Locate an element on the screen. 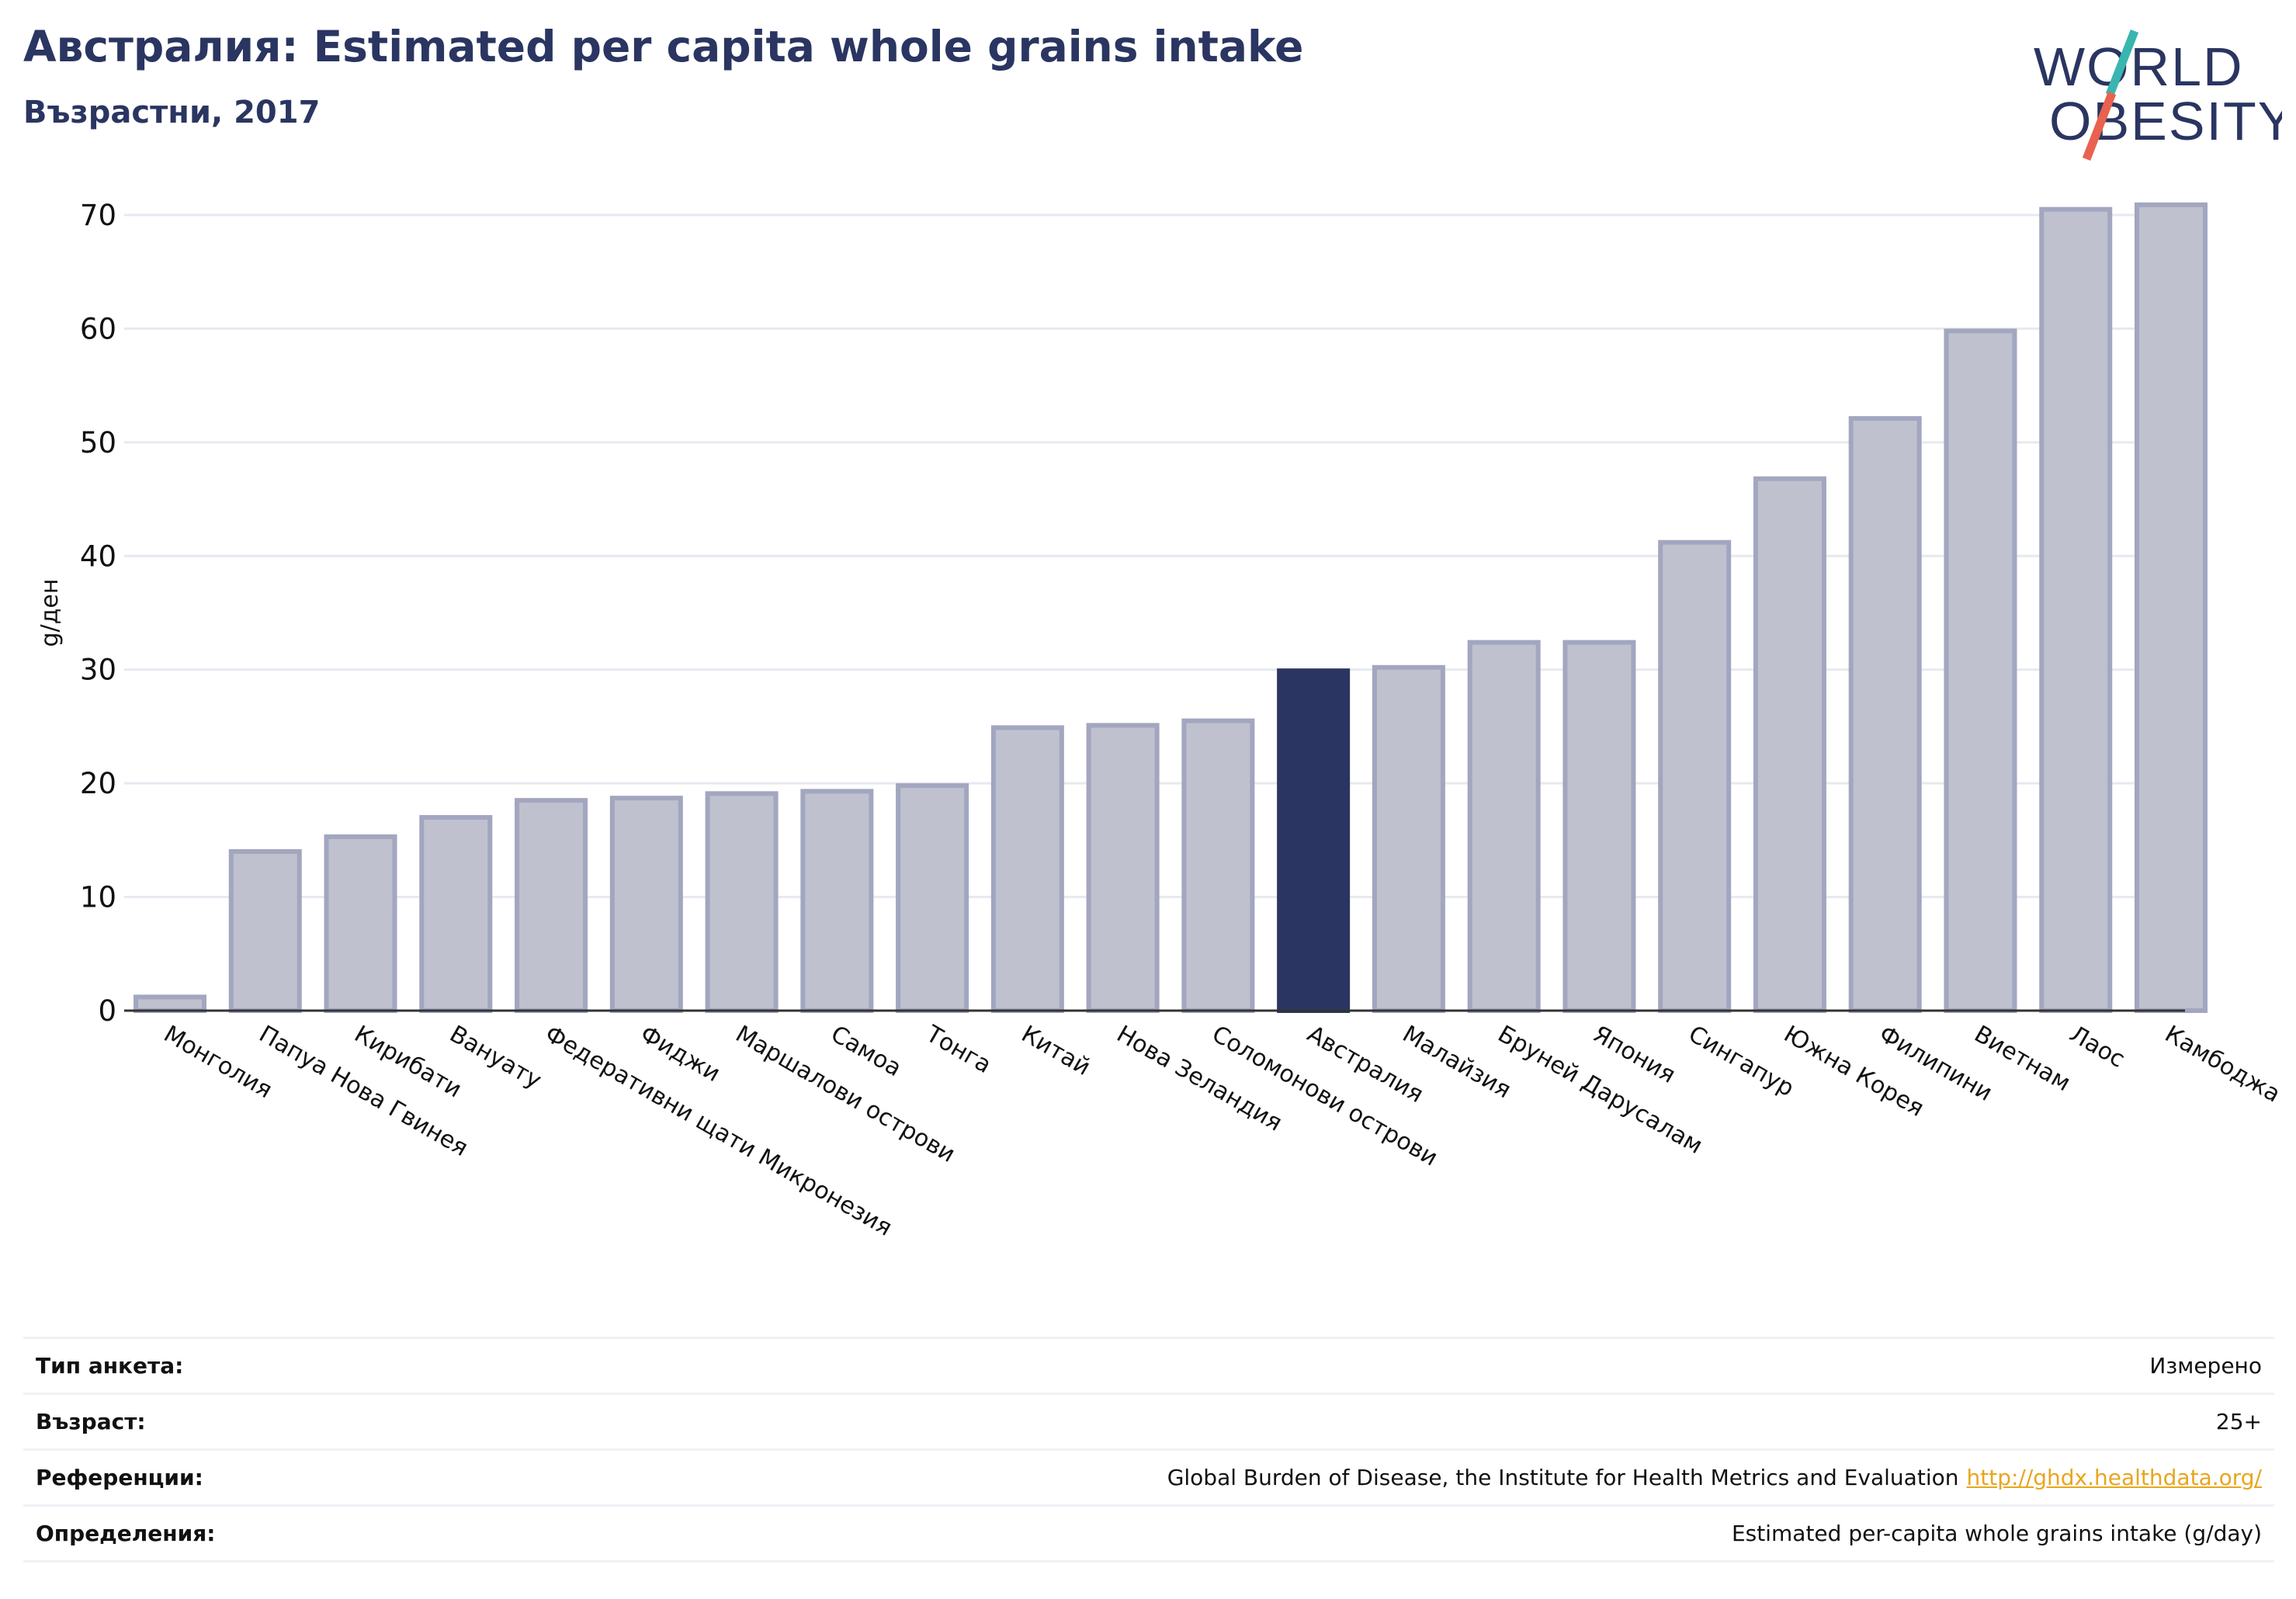 The image size is (2296, 1599). y-tick-label: 70 is located at coordinates (98, 215).